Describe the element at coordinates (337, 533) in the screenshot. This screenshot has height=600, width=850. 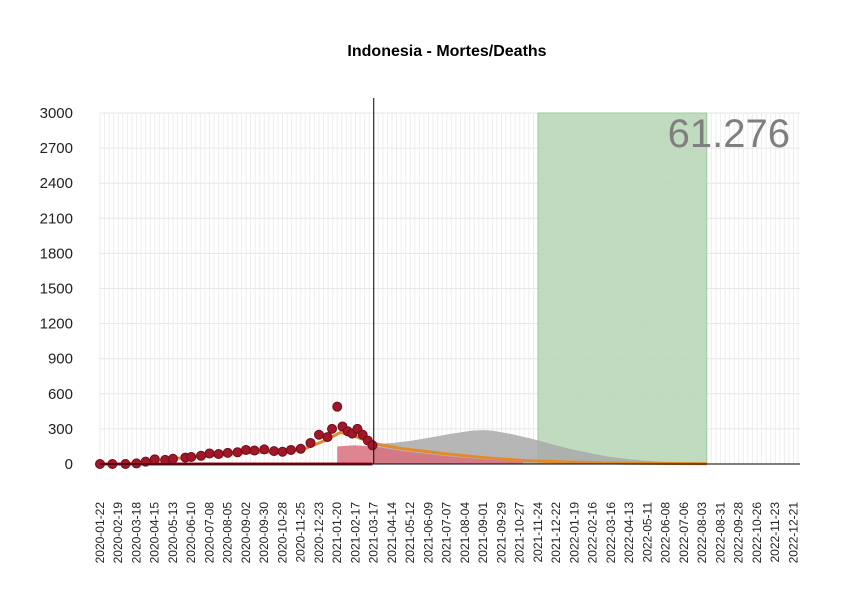
I see `x-tick-label: 2021-01-20` at that location.